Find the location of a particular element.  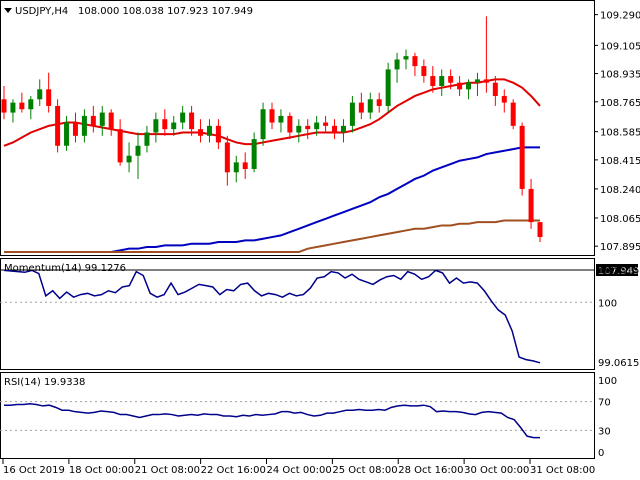

rsi-tick-label: 70 is located at coordinates (604, 403).